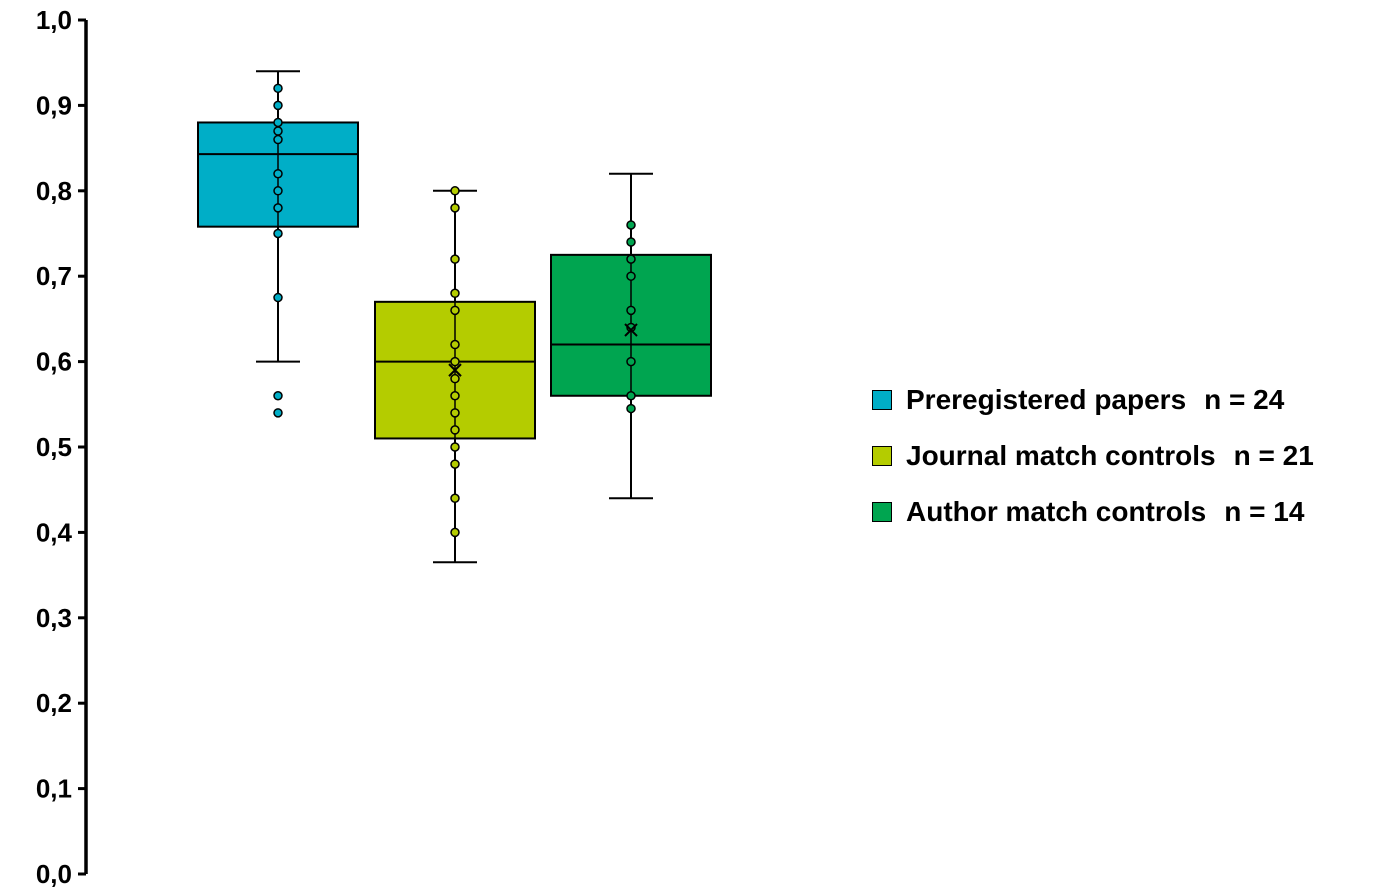 This screenshot has width=1373, height=892. What do you see at coordinates (54, 362) in the screenshot?
I see `y-tick-label: 0,6` at bounding box center [54, 362].